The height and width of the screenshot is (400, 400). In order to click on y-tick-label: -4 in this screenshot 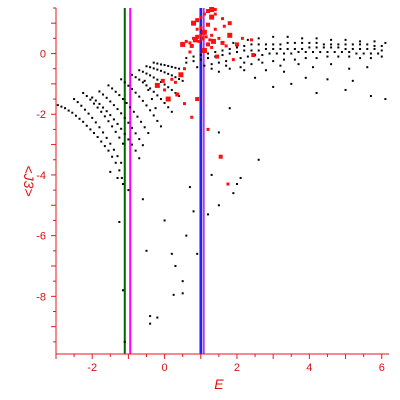, I will do `click(41, 176)`.